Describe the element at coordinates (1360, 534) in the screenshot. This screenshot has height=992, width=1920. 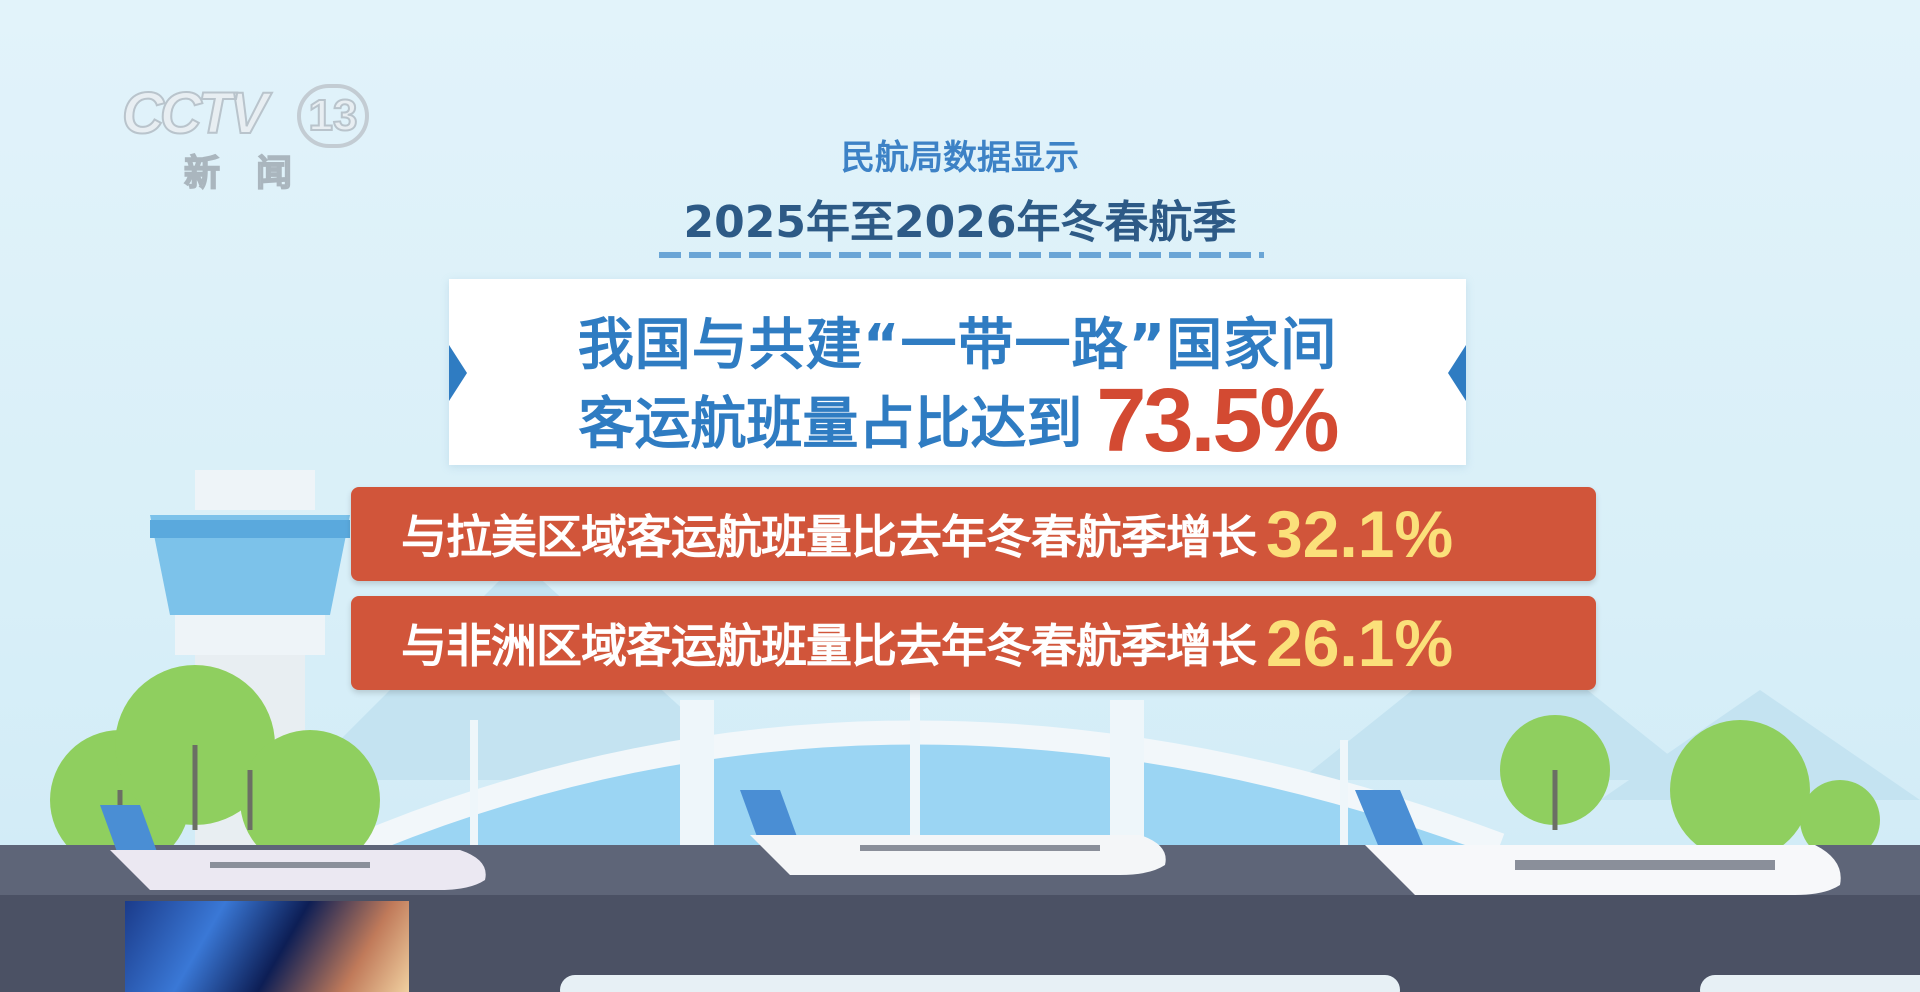
I see `stat-value: 32.1%` at that location.